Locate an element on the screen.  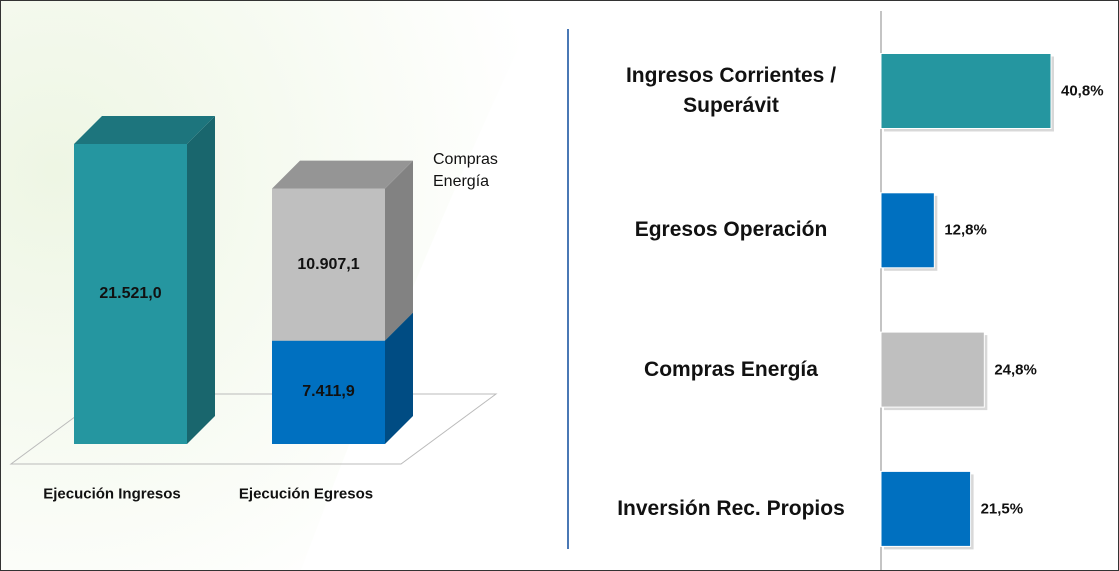
value-label: 7.411,9 is located at coordinates (328, 392).